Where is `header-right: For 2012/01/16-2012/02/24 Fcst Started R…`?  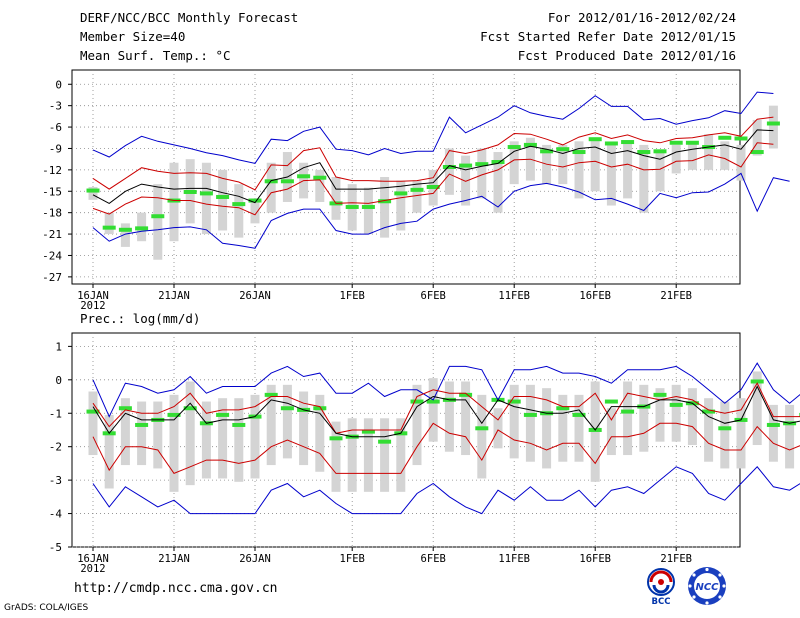 header-right: For 2012/01/16-2012/02/24 Fcst Started R… is located at coordinates (608, 38).